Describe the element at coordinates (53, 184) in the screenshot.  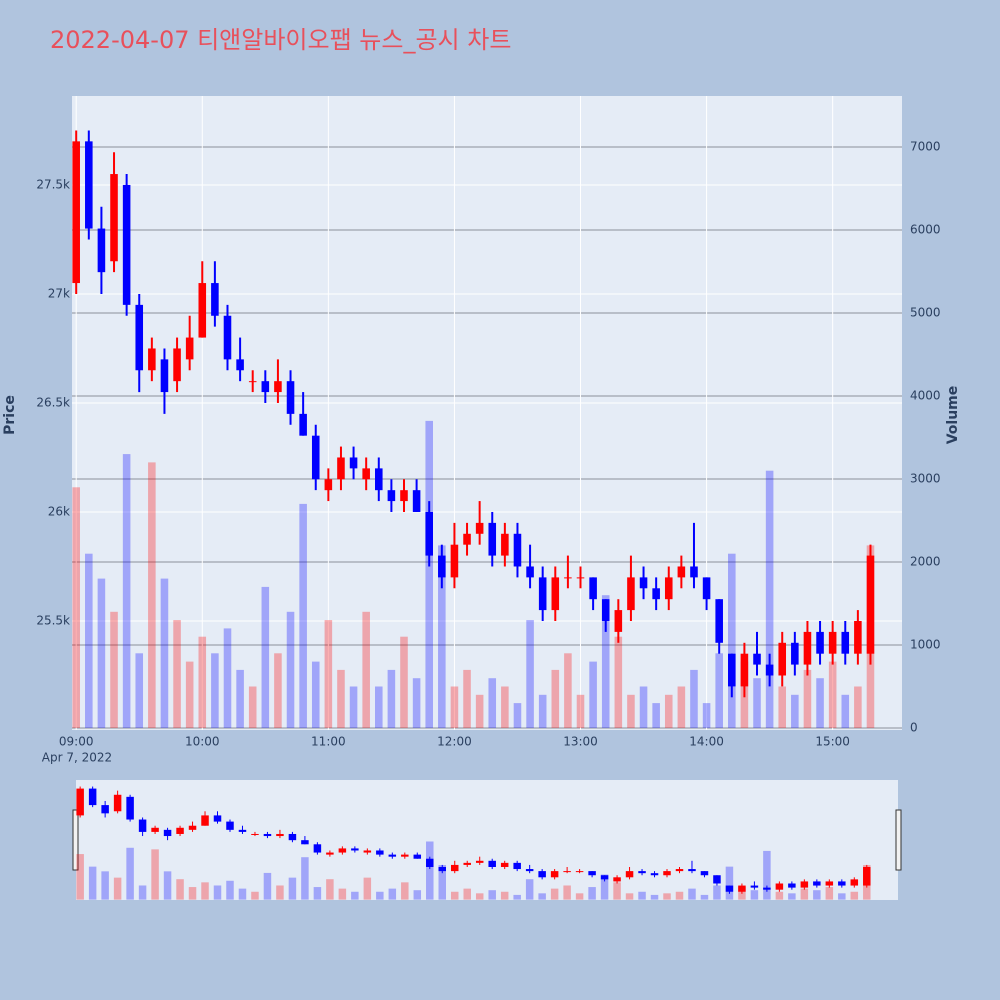
I see `y-tick-label: 27.5k` at that location.